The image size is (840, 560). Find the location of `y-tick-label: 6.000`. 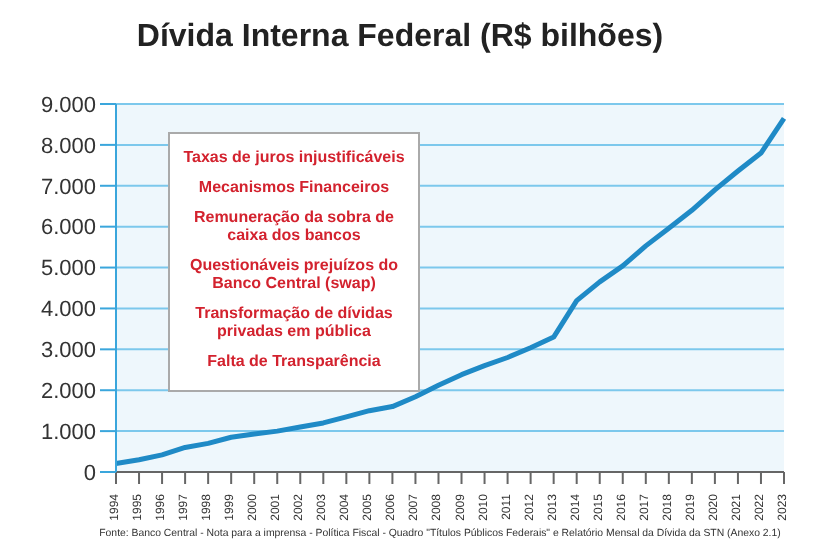

y-tick-label: 6.000 is located at coordinates (68, 228).